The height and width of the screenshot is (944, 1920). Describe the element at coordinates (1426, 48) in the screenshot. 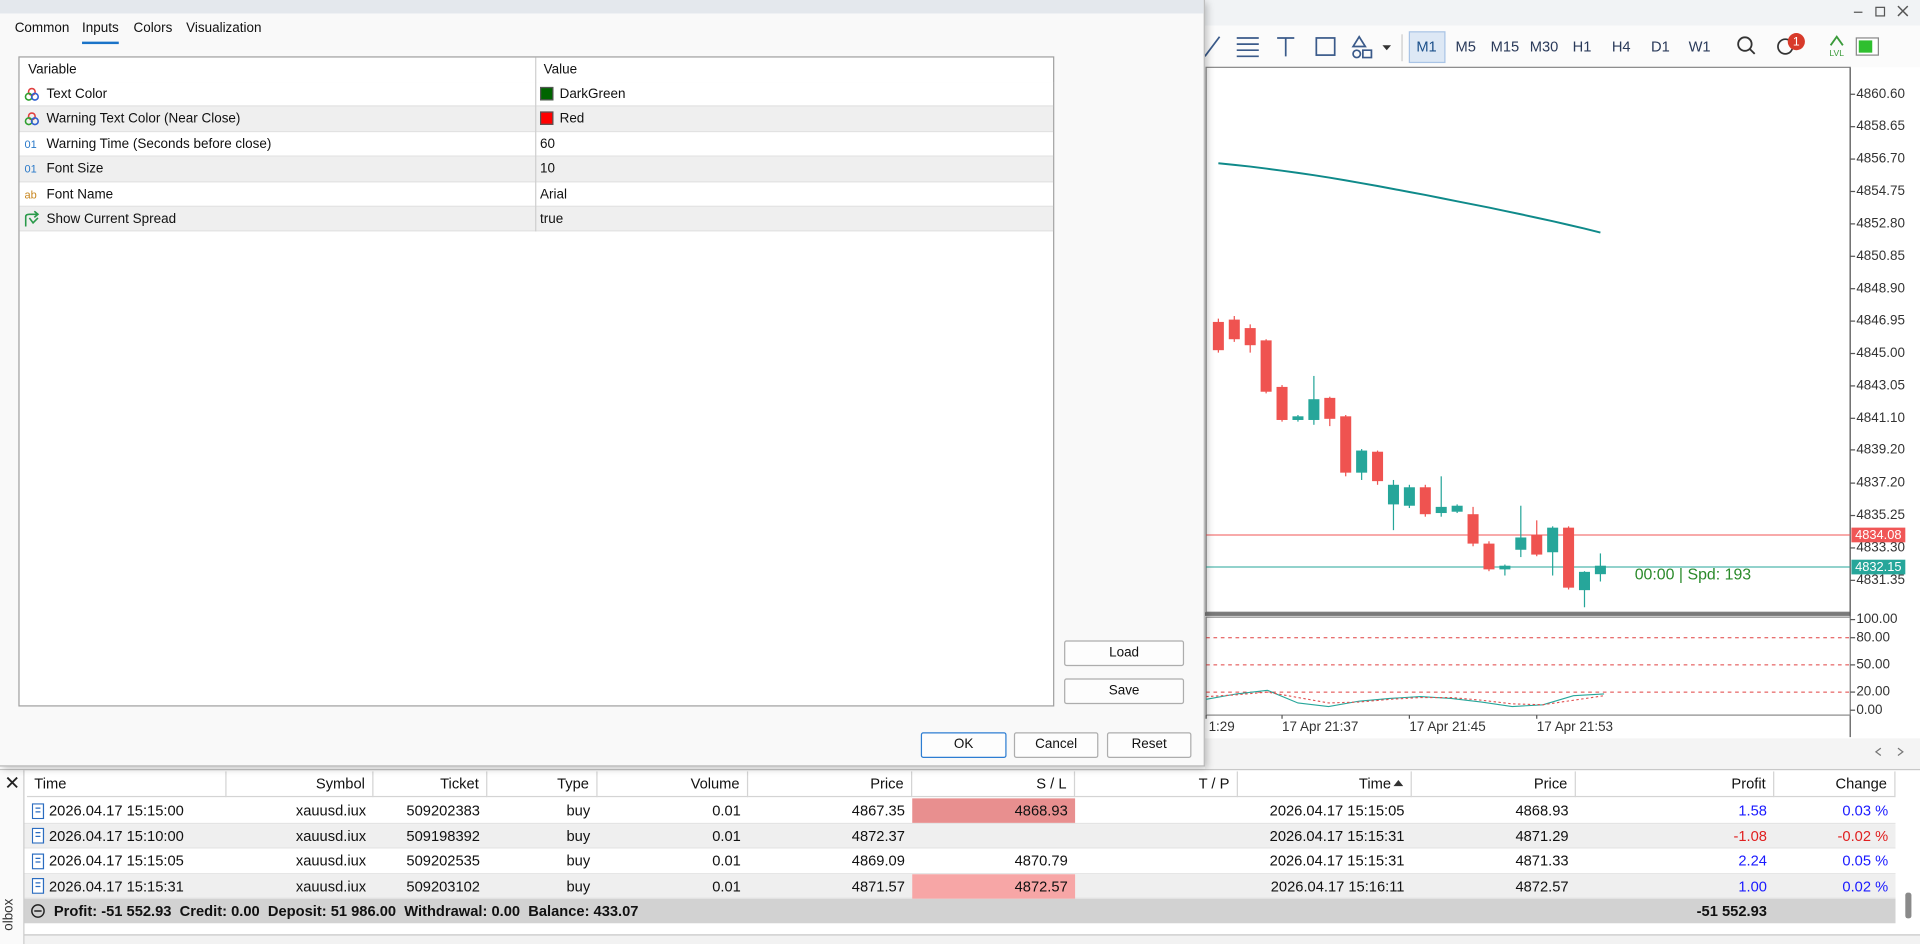

I see `timeframe-button: M1` at that location.